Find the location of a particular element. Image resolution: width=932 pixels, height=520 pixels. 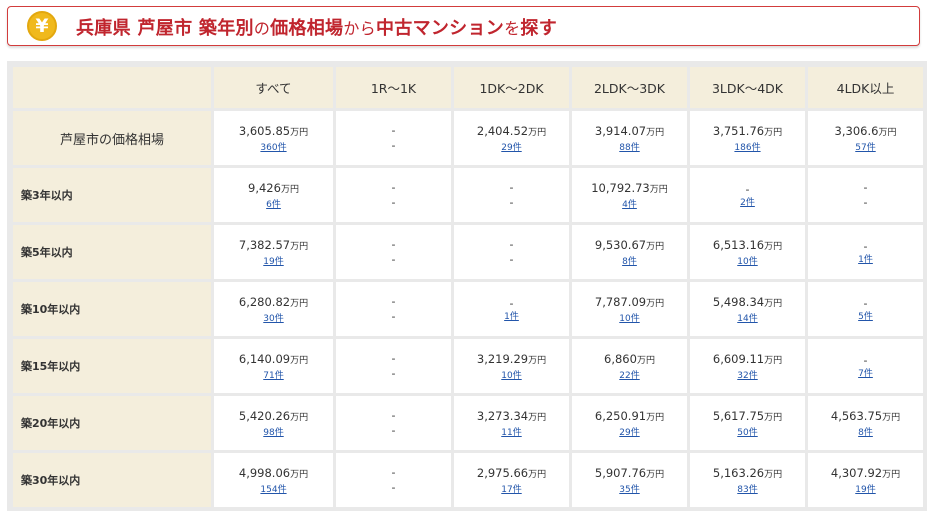

listing-count-link: 22件 is located at coordinates (629, 375).